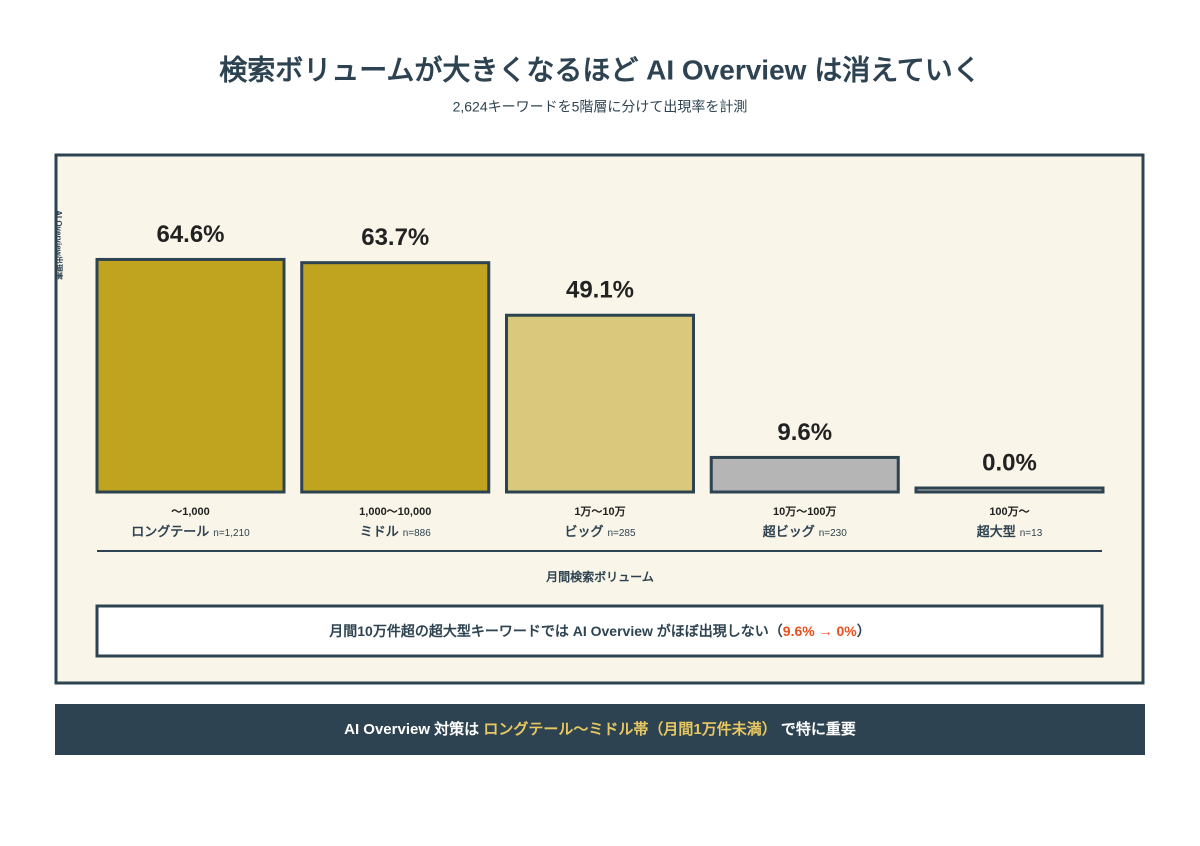 Image resolution: width=1200 pixels, height=846 pixels. I want to click on tier-label: ロングテール n=1,210, so click(190, 531).